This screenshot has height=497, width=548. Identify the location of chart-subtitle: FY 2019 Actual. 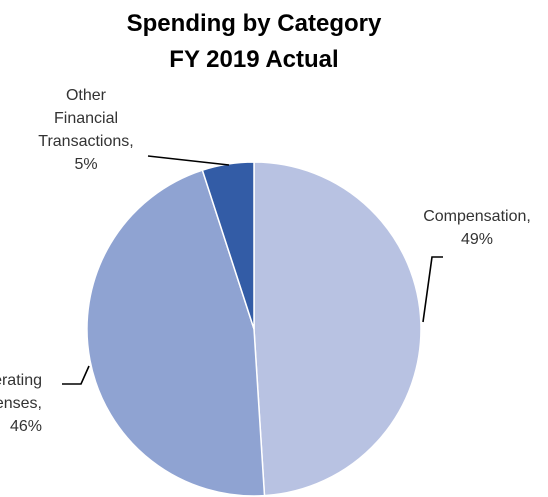
(253, 59).